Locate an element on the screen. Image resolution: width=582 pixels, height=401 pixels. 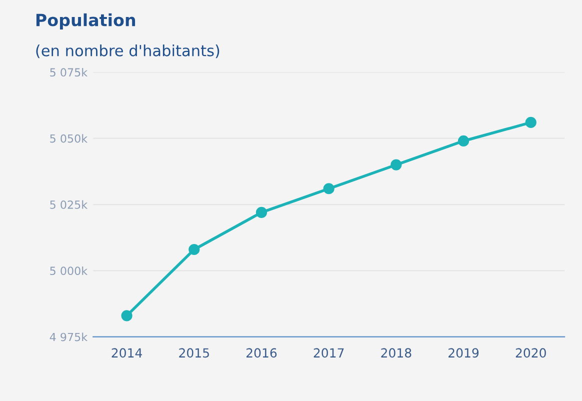
y-tick-label: 5 025k is located at coordinates (69, 204).